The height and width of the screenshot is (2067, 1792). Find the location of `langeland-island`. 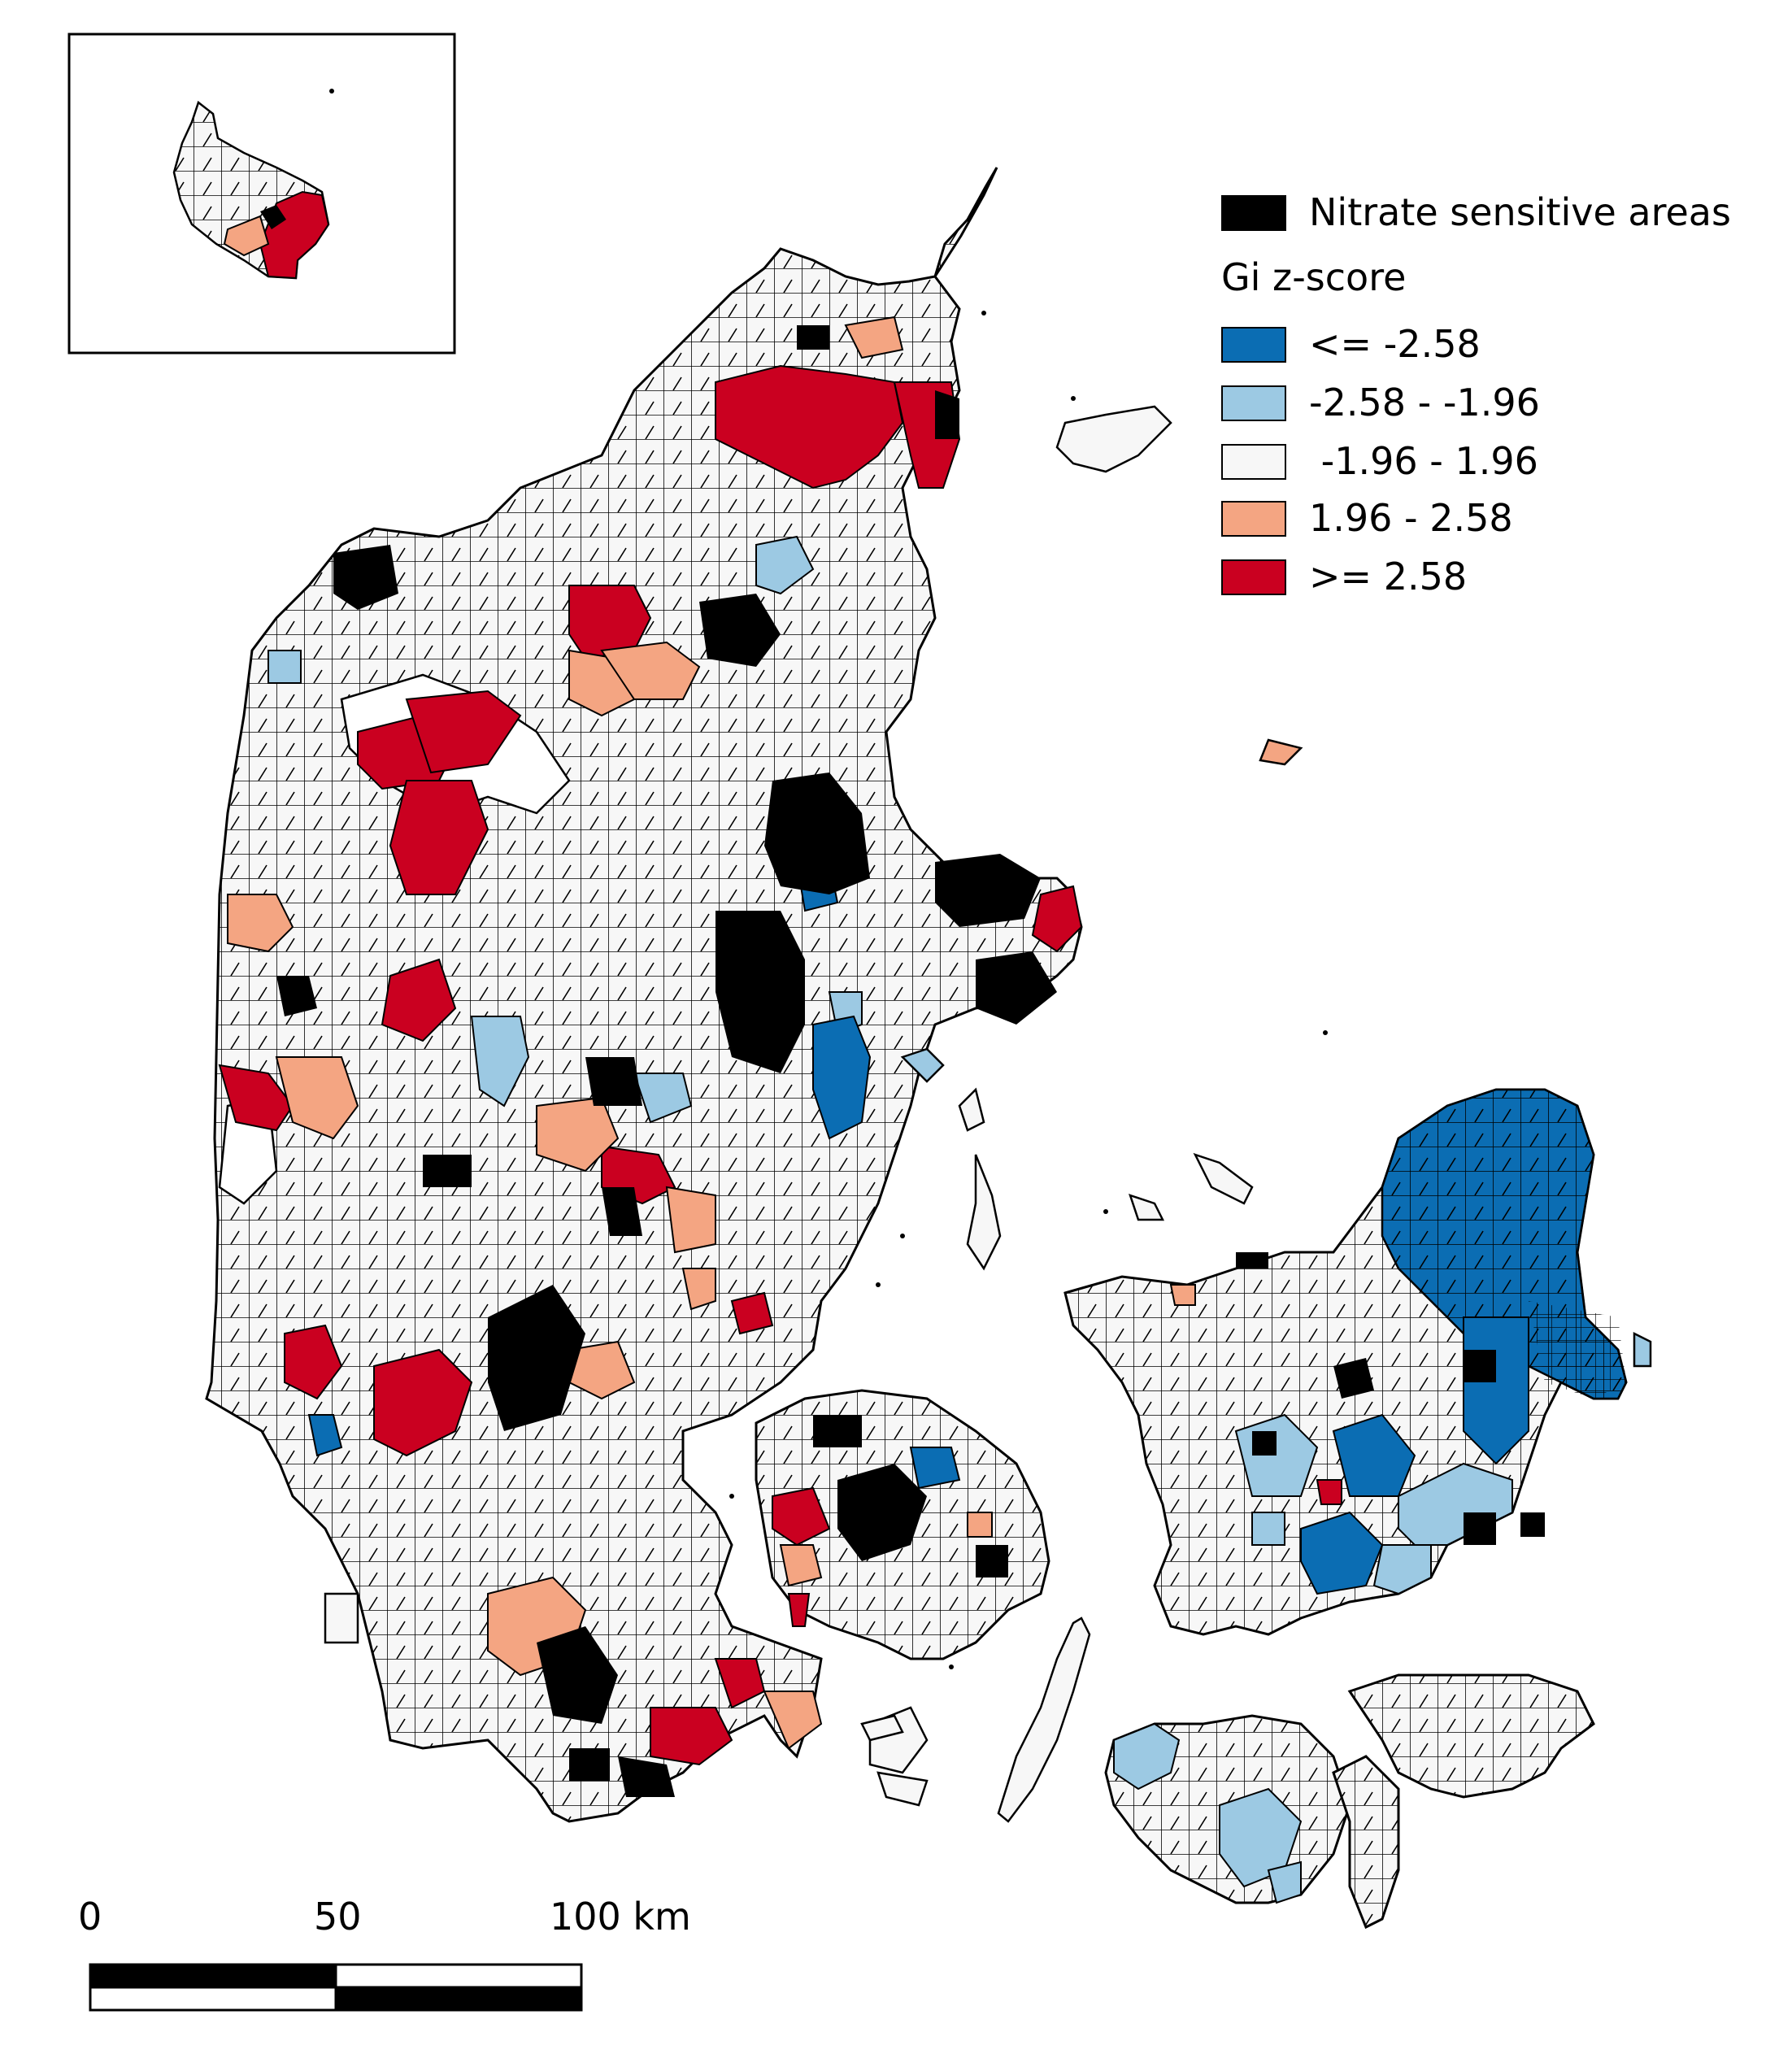

langeland-island is located at coordinates (1044, 1720).